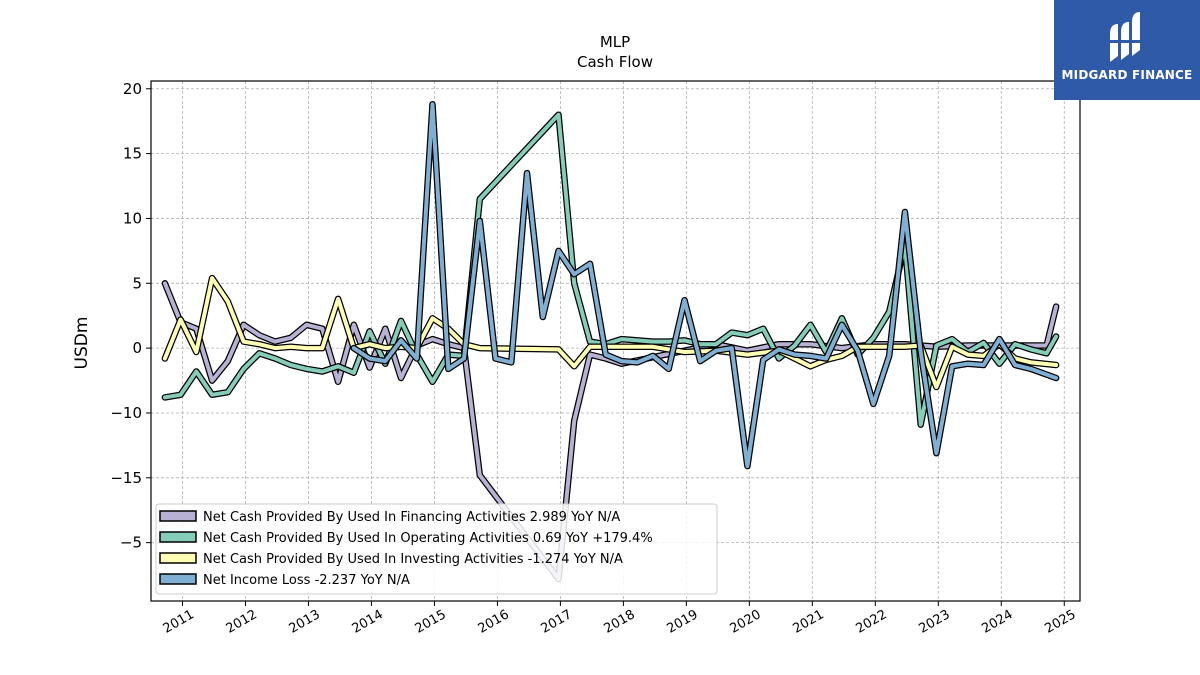 This screenshot has height=675, width=1200. What do you see at coordinates (368, 622) in the screenshot?
I see `x-tick-label: 2014` at bounding box center [368, 622].